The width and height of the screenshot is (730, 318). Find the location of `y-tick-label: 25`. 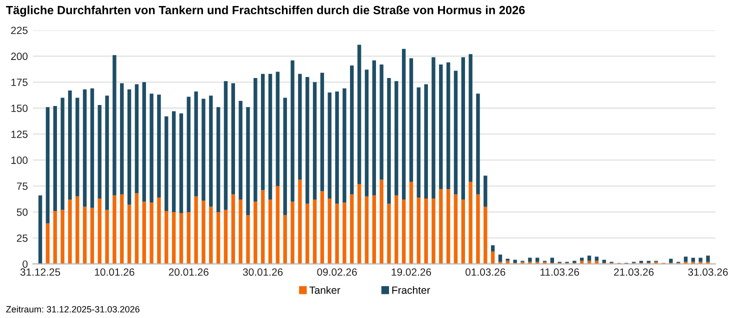

y-tick-label: 25 is located at coordinates (22, 238).